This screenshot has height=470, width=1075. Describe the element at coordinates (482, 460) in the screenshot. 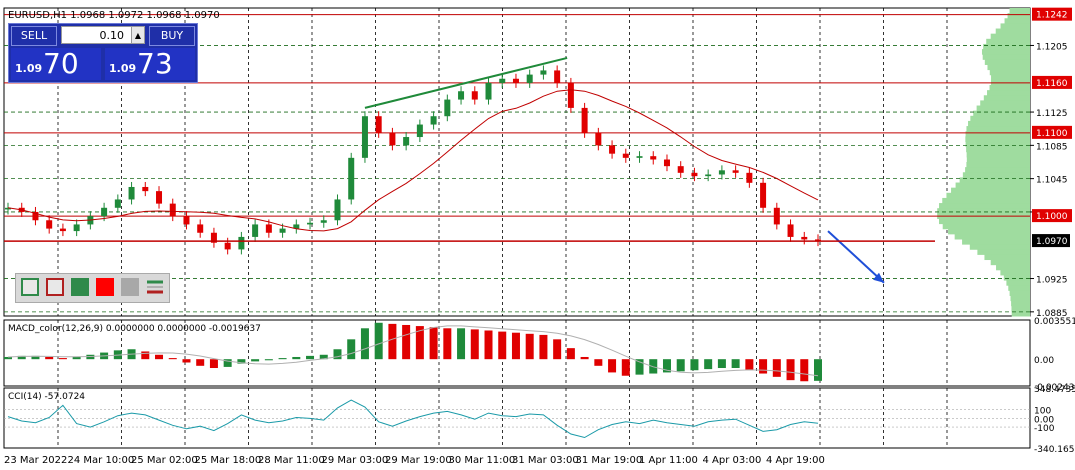

I see `x-tick-label: 30 Mar 11:00` at that location.